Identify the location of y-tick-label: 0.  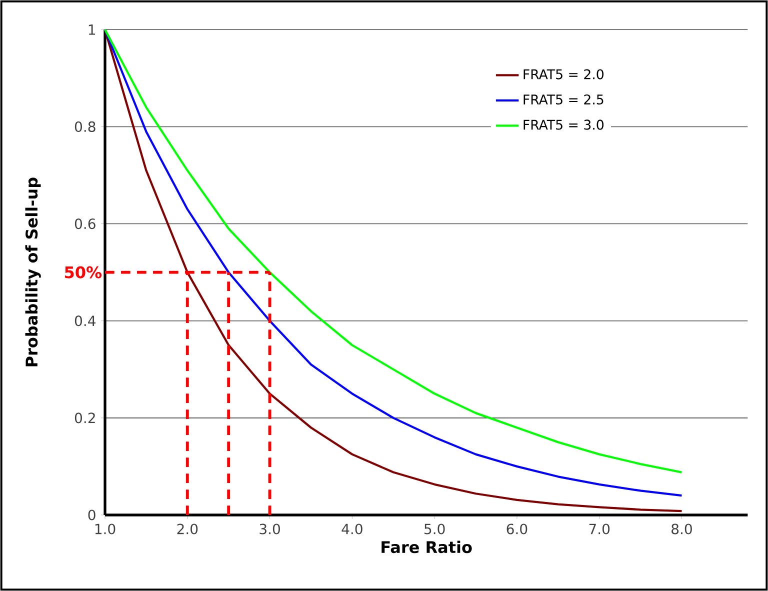
(92, 515).